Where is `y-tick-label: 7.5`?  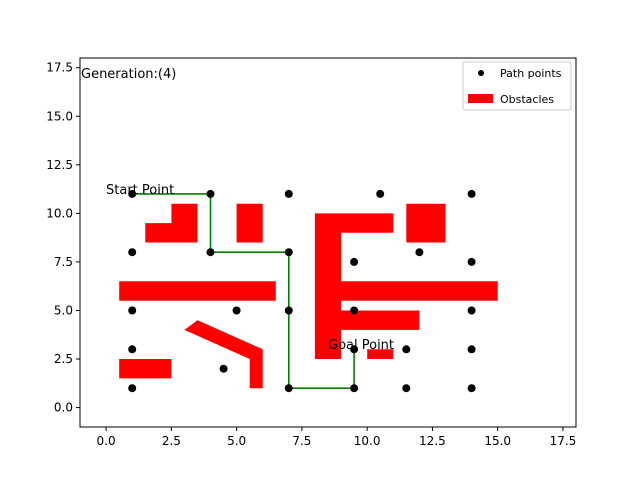 y-tick-label: 7.5 is located at coordinates (63, 262).